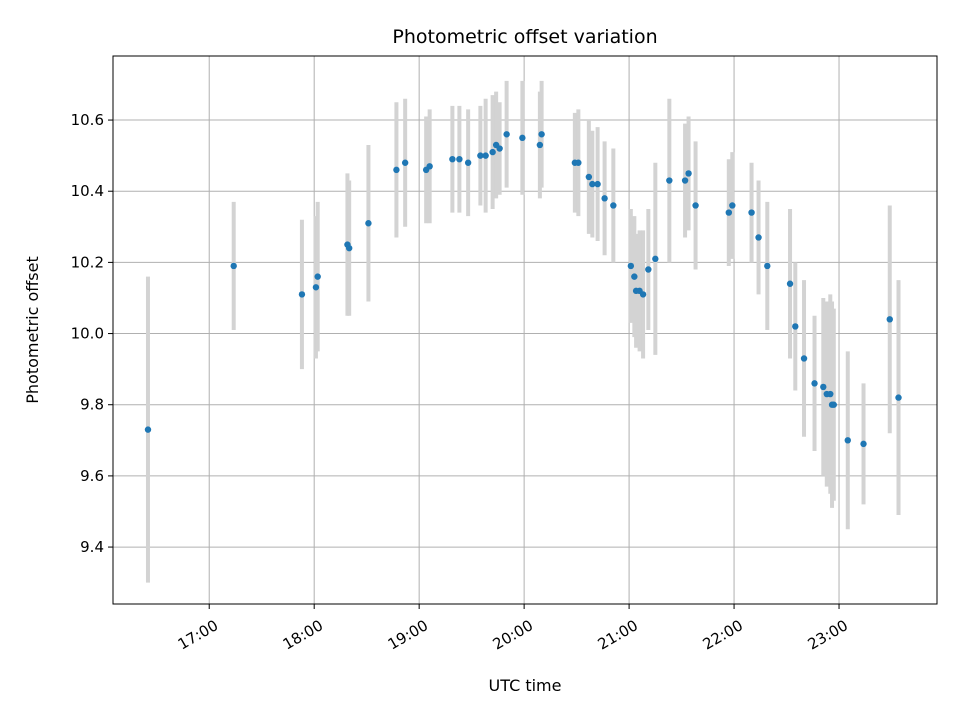 The height and width of the screenshot is (720, 960). I want to click on y-tick-label: 9.6, so click(92, 476).